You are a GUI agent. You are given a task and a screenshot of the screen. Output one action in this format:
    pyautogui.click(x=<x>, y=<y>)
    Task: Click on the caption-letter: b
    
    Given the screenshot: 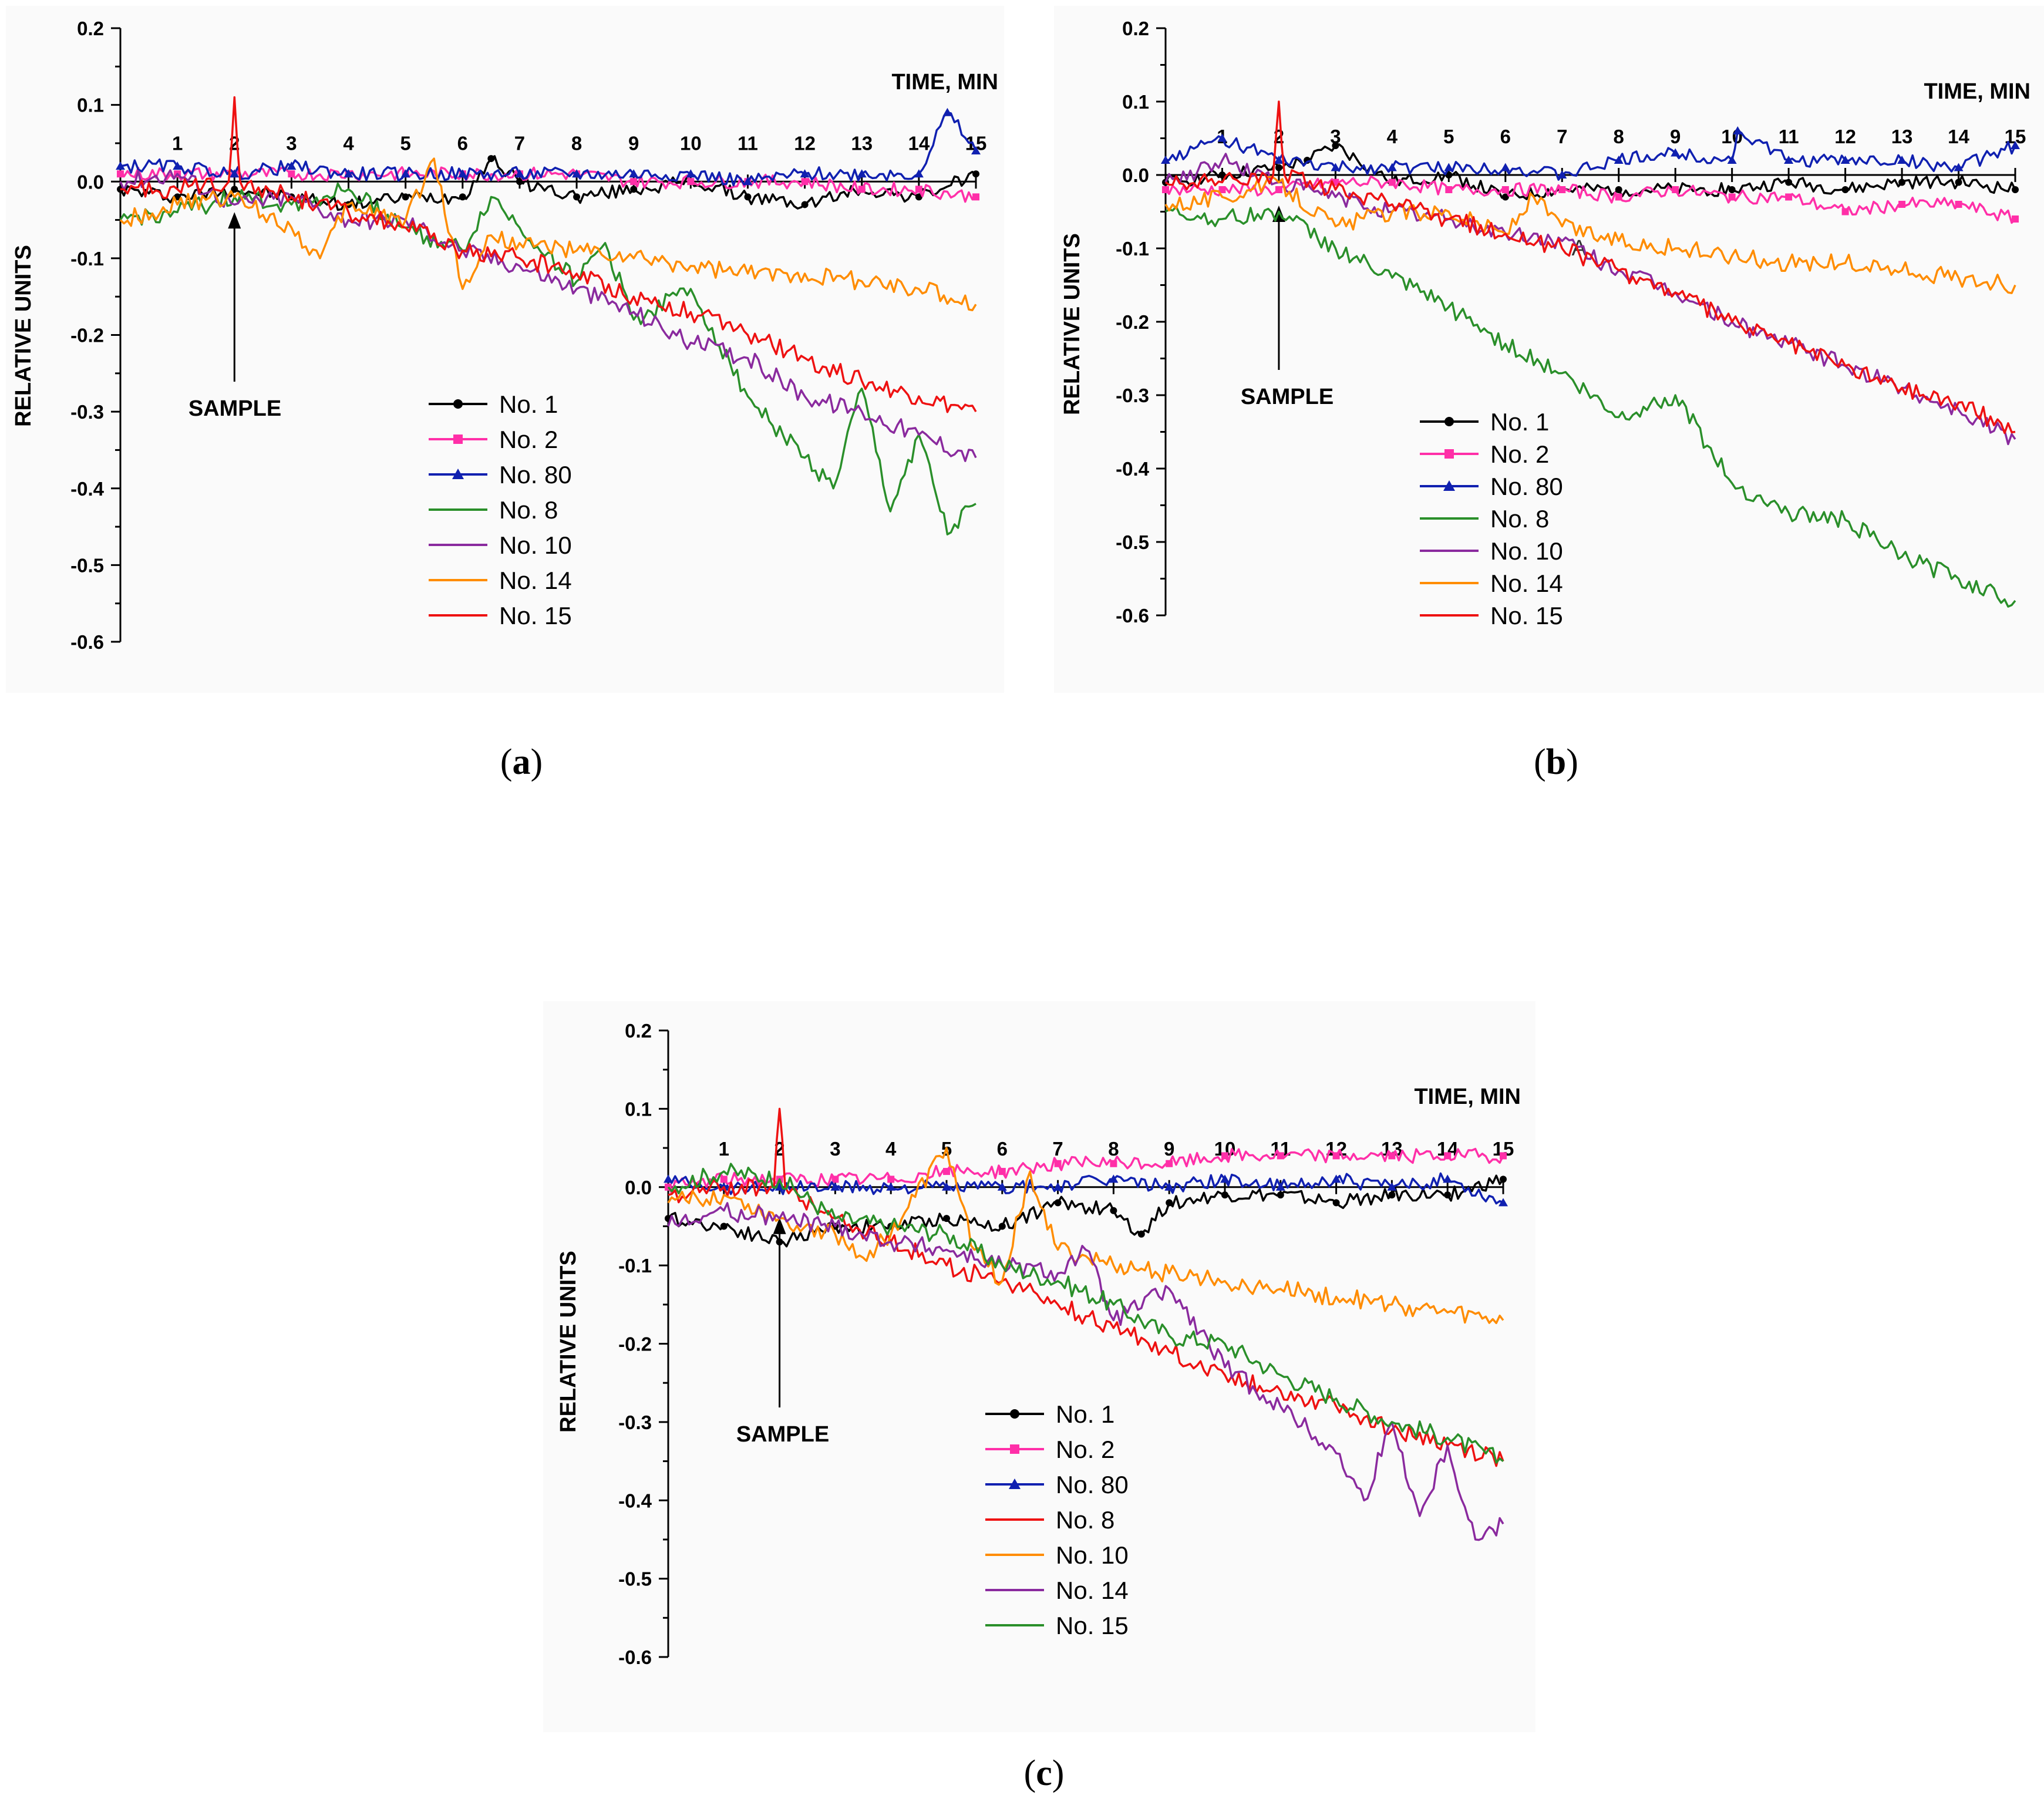 What is the action you would take?
    pyautogui.click(x=1556, y=762)
    